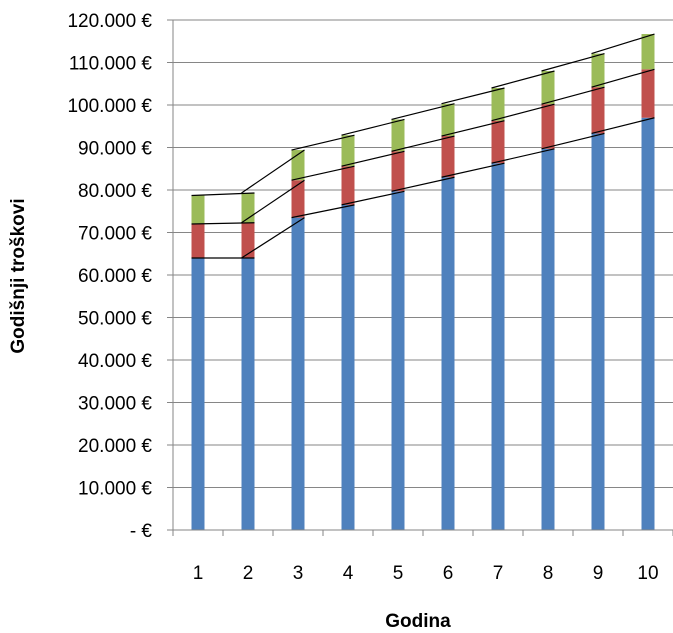 Image resolution: width=673 pixels, height=633 pixels. What do you see at coordinates (141, 531) in the screenshot?
I see `y-tick-label: - €` at bounding box center [141, 531].